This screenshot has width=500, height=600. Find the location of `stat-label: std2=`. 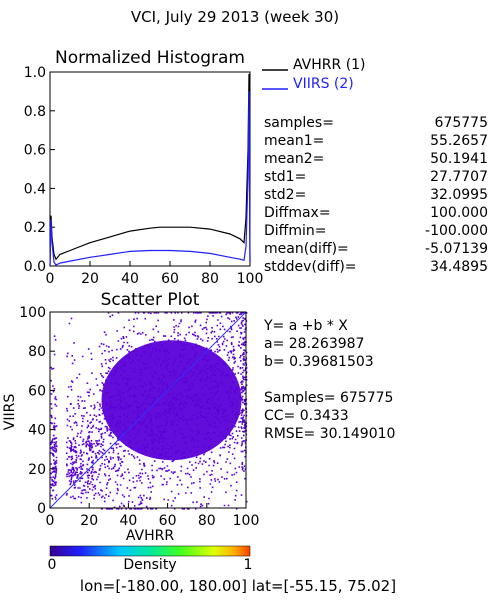

stat-label: std2= is located at coordinates (285, 195).